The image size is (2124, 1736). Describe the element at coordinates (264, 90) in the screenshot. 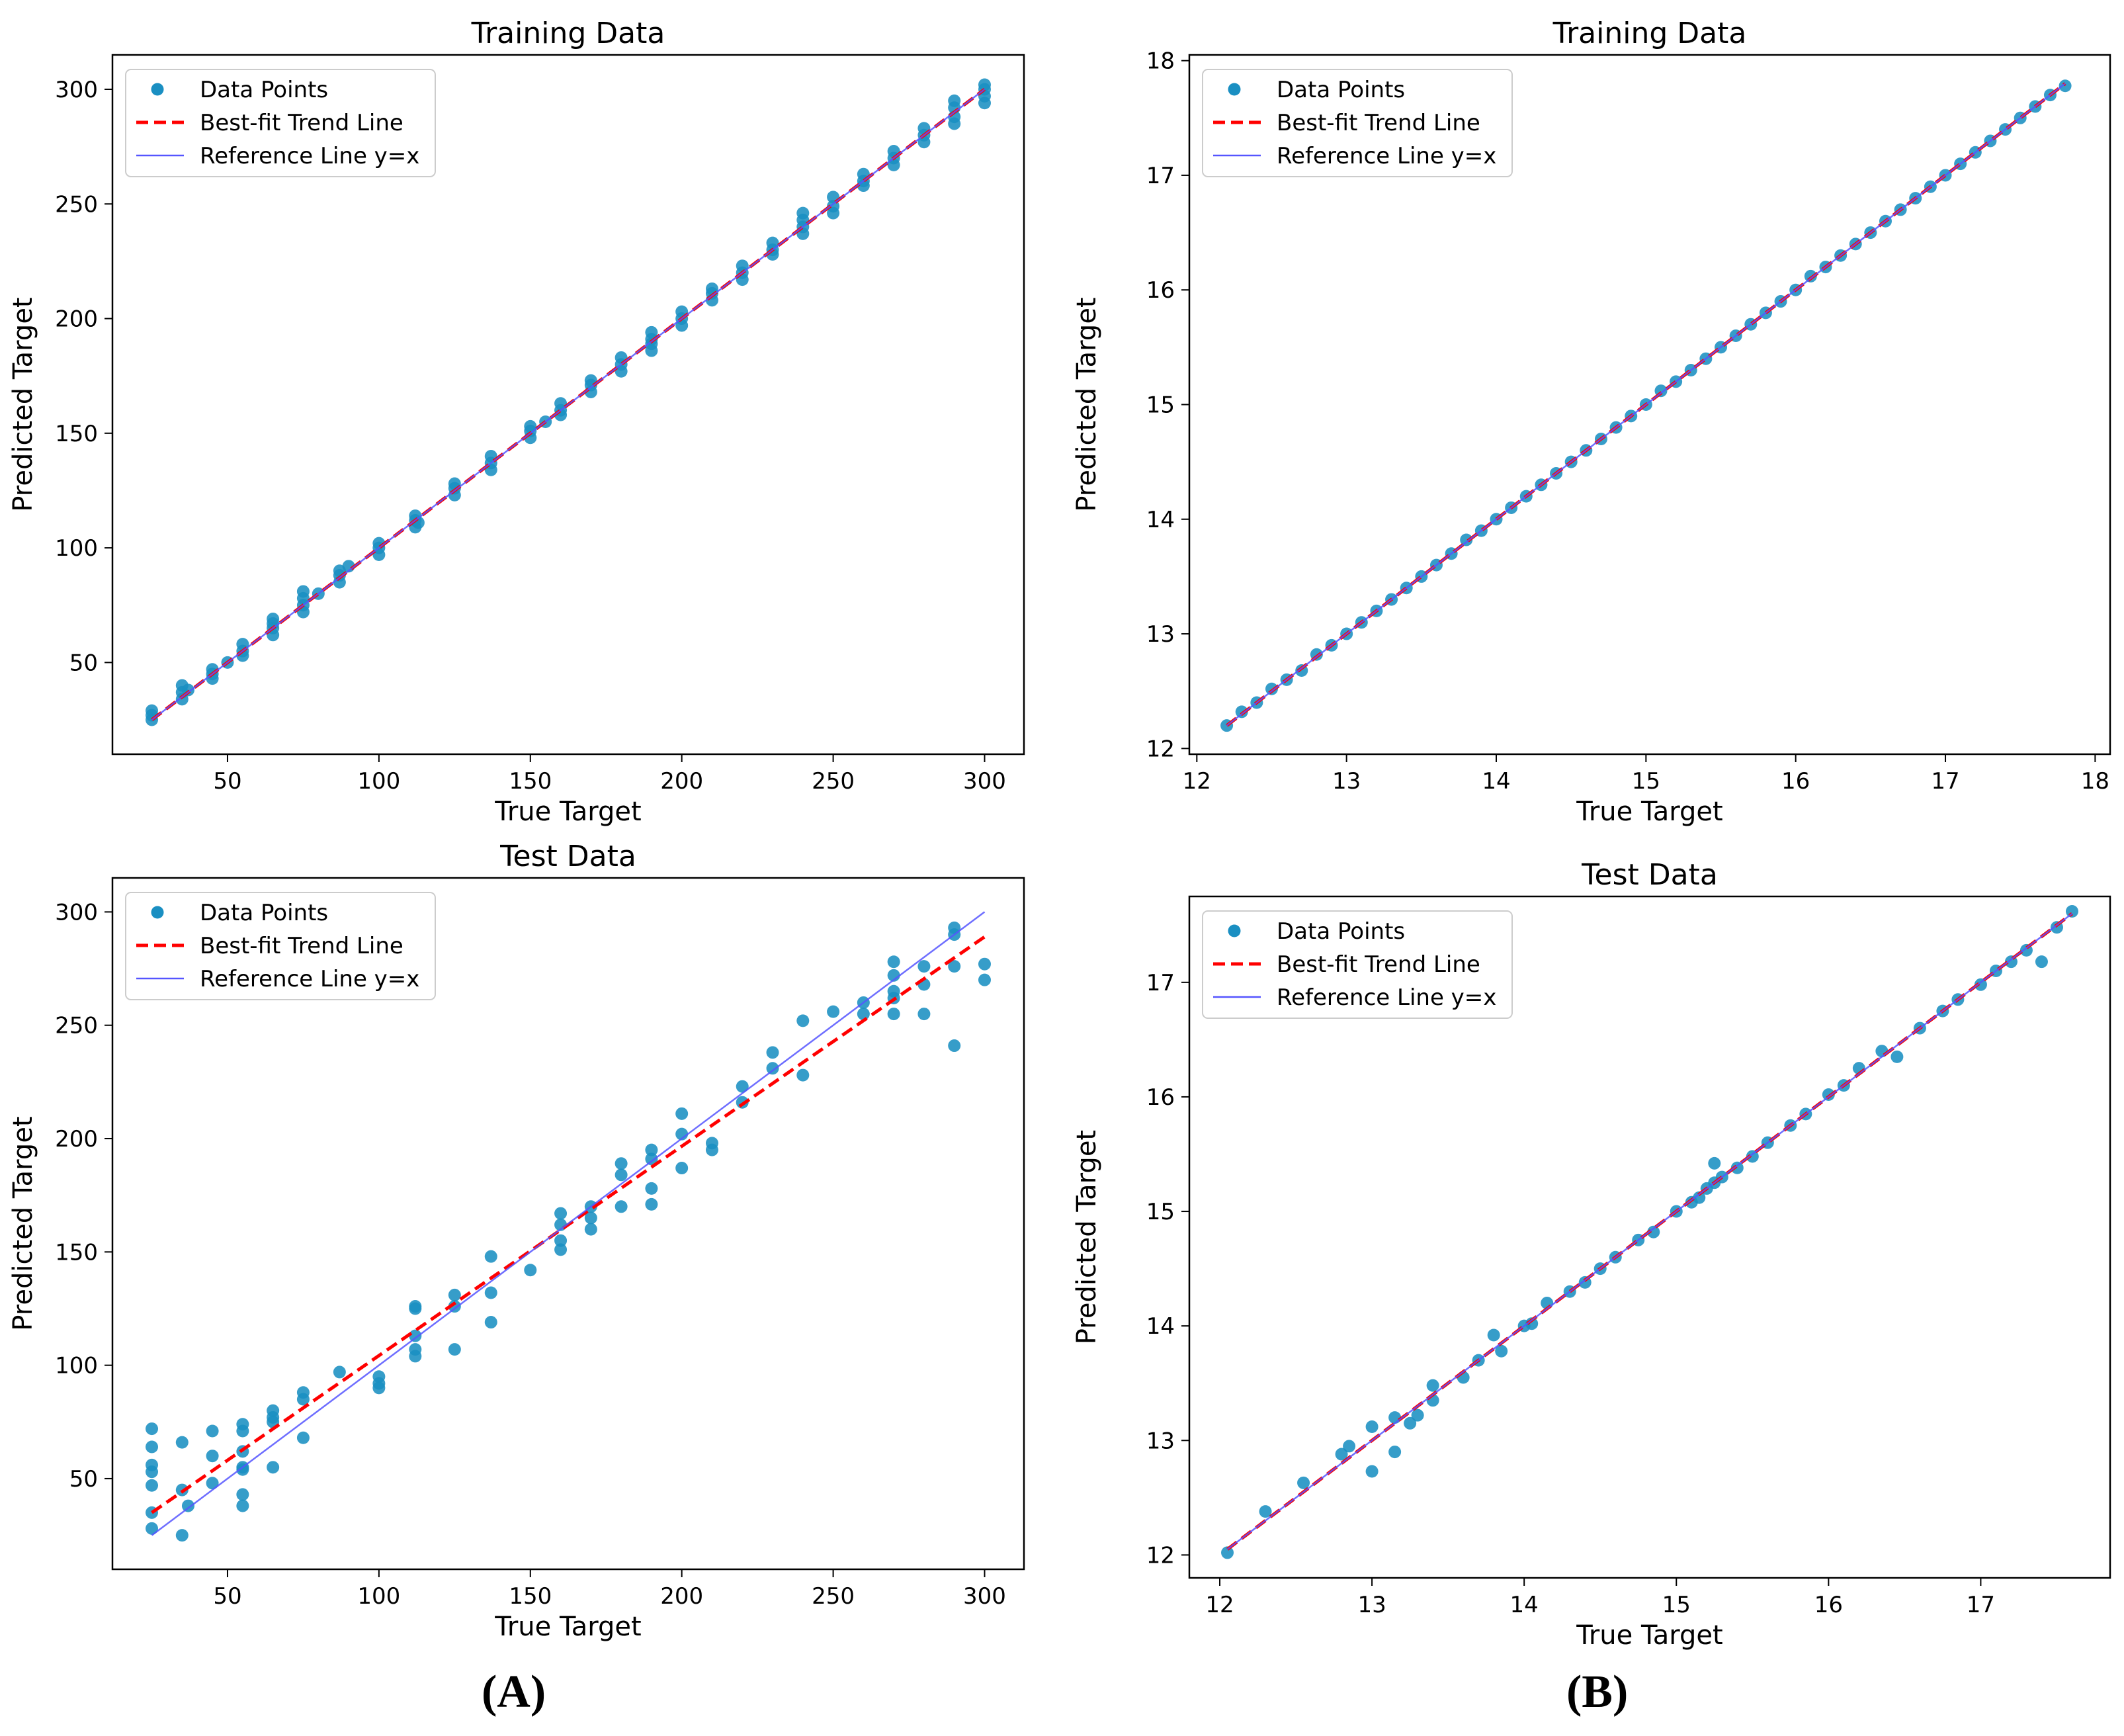

I see `legend-label-points: Data Points` at that location.